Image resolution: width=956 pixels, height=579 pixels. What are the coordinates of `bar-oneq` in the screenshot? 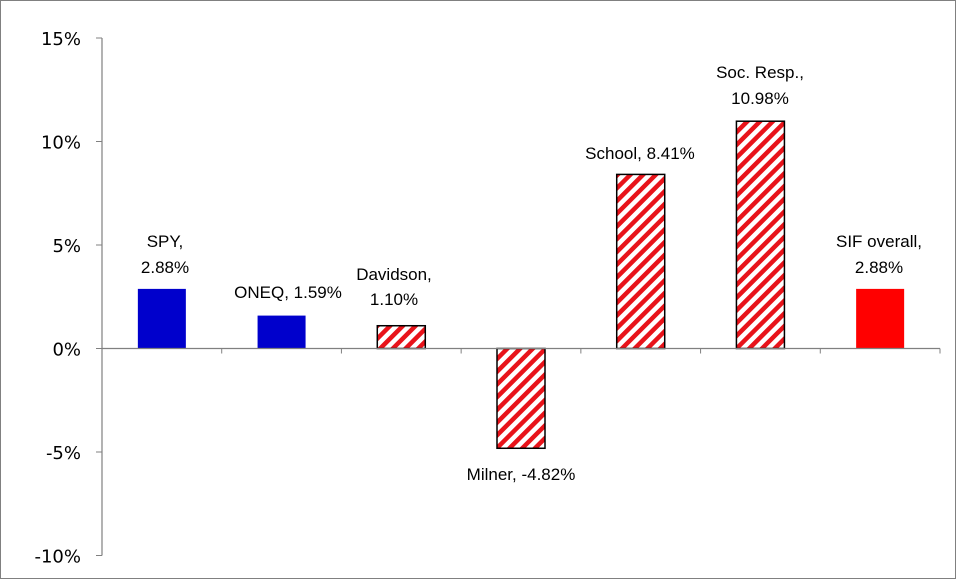 It's located at (281, 332).